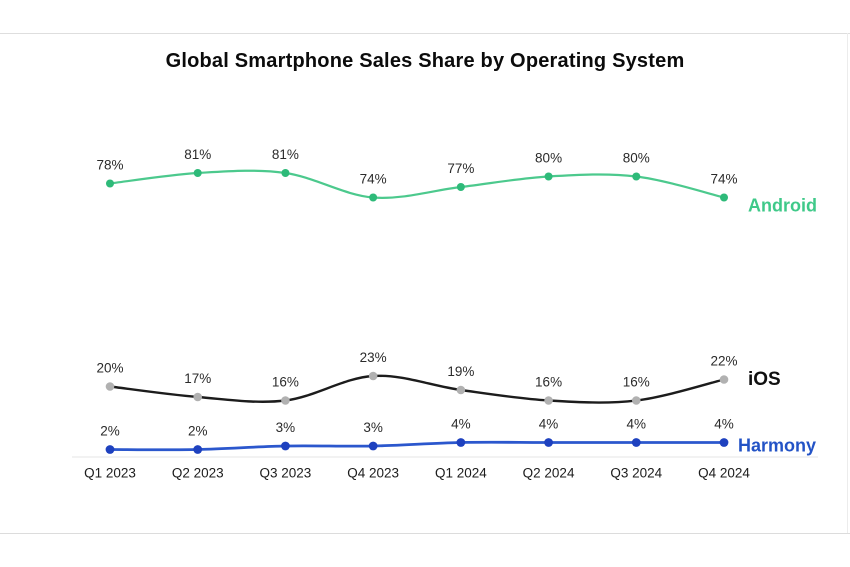 The image size is (850, 567). Describe the element at coordinates (460, 168) in the screenshot. I see `android-data-label: 77%` at that location.